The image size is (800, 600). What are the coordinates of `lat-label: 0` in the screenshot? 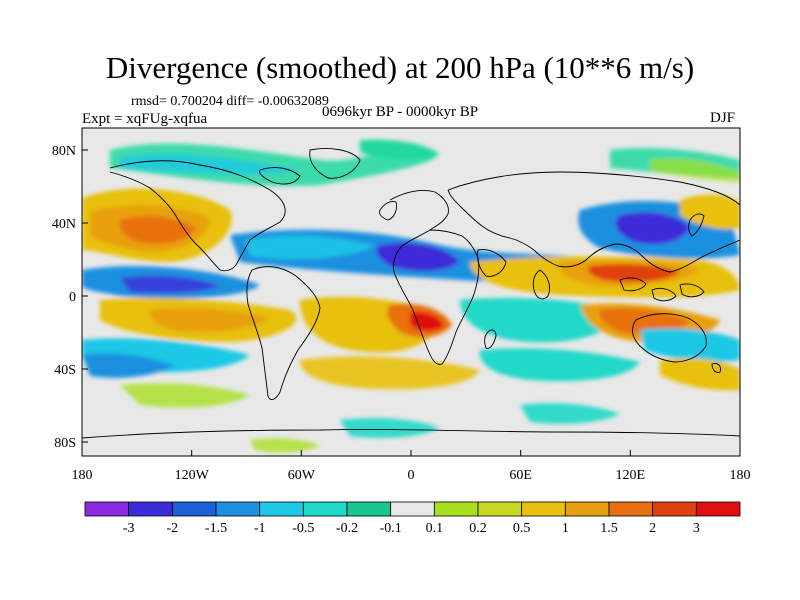 It's located at (72, 297).